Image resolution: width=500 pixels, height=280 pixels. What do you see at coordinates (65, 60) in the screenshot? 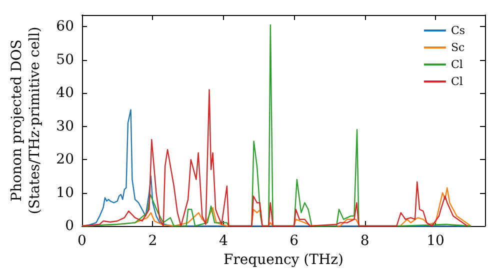
I see `y-tick-label: 50` at bounding box center [65, 60].